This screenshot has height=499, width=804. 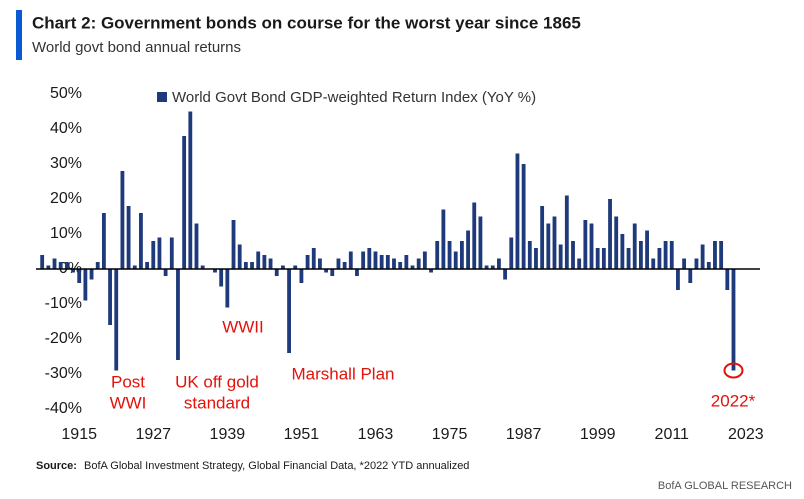 I want to click on x-tick-label: 1999, so click(x=598, y=434).